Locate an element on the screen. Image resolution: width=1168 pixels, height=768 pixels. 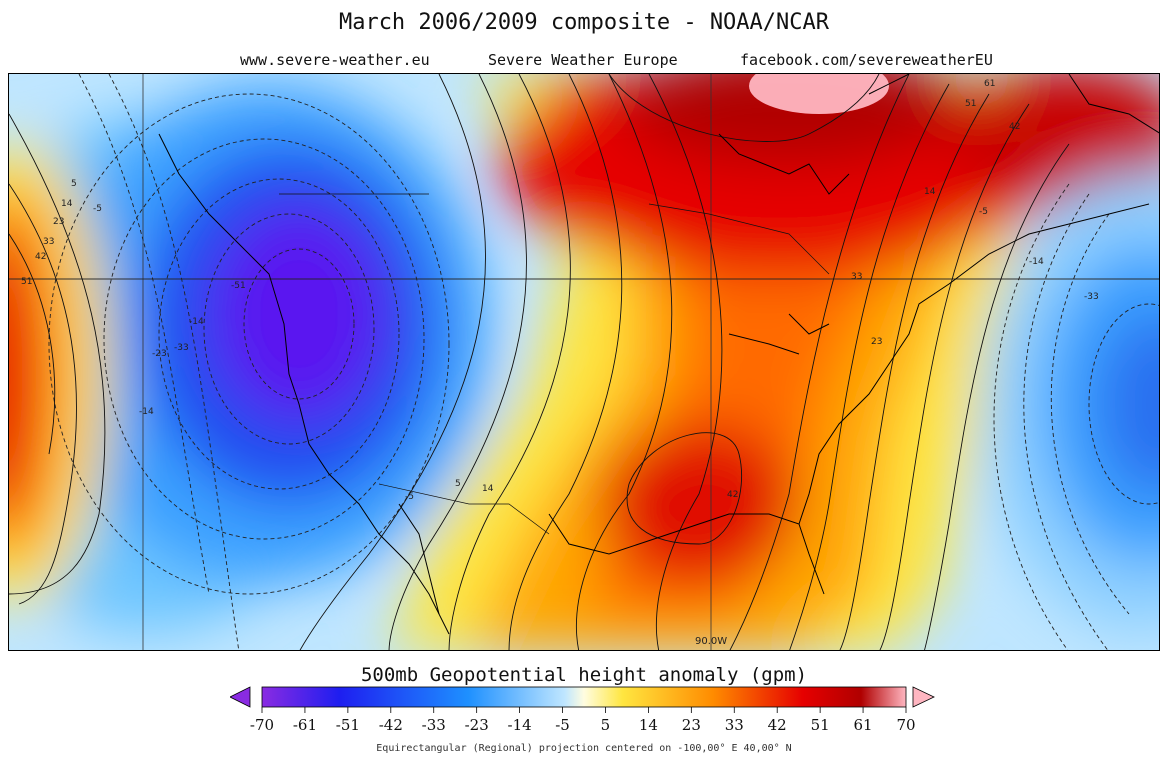
pink-peak is located at coordinates (819, 94).